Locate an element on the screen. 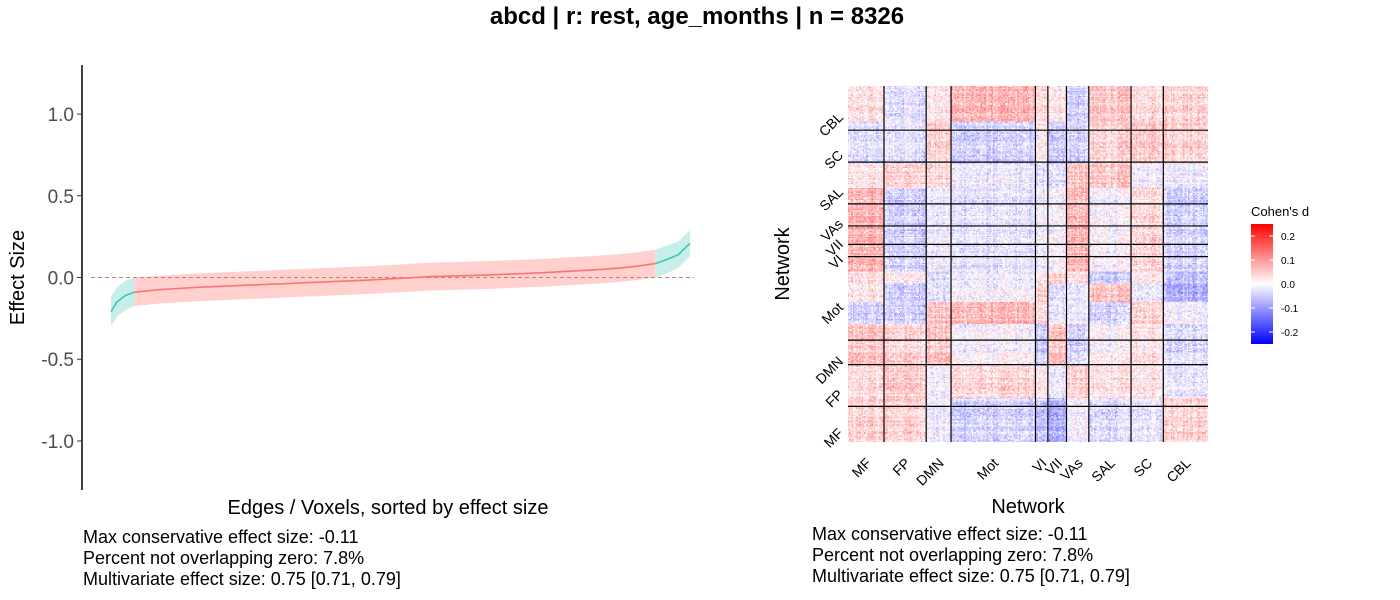 This screenshot has width=1400, height=600. heatmap-y-axis-title: Network is located at coordinates (783, 263).